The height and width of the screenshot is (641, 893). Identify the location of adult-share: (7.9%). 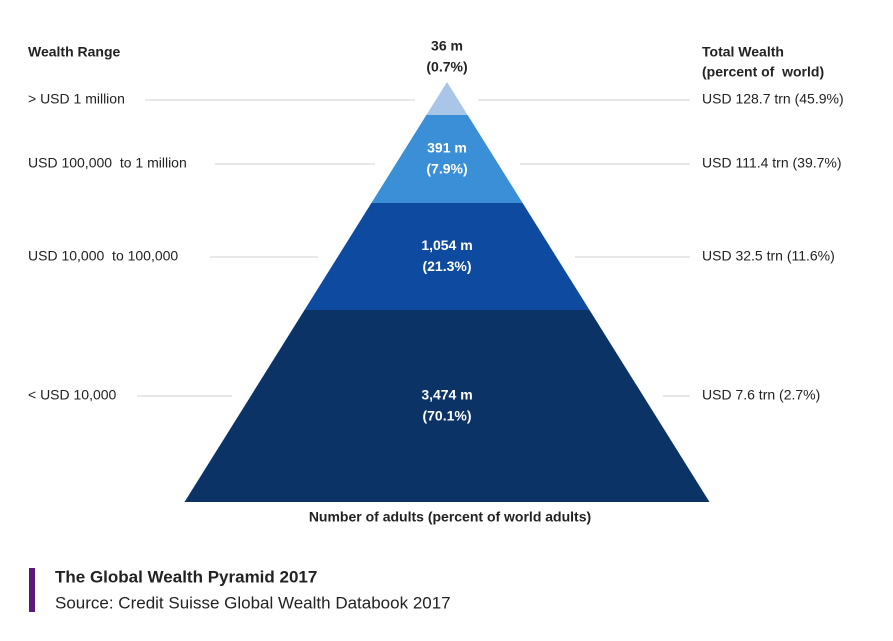
(446, 169).